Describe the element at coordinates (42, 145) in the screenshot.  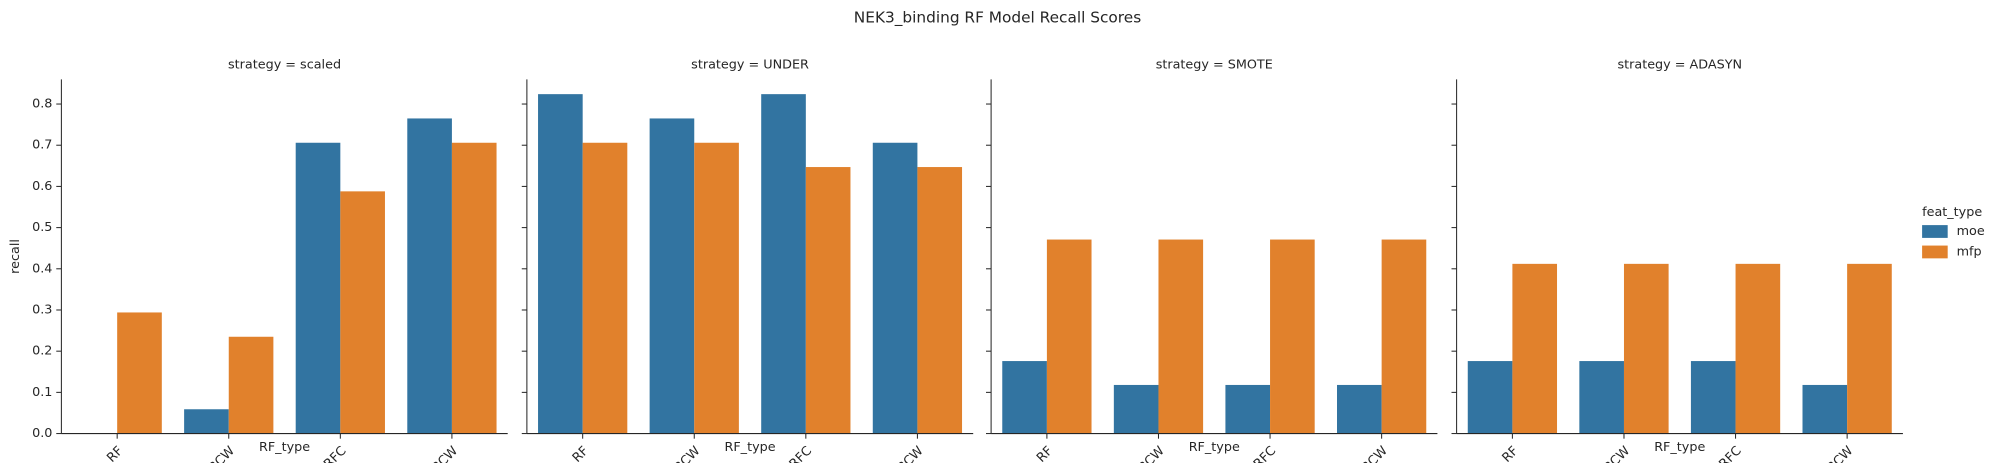
I see `y-tick-label: 0.7` at that location.